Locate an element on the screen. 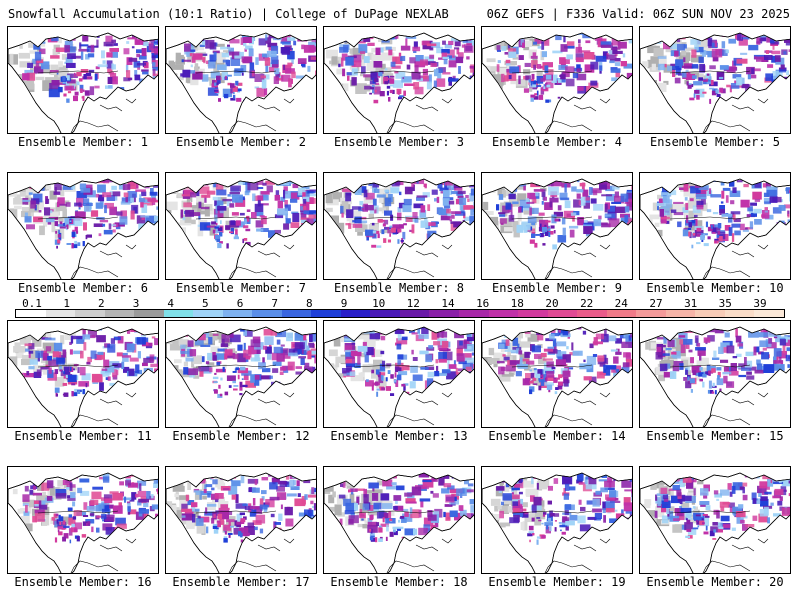 This screenshot has height=600, width=800. ensemble-member-label: Ensemble Member: 2 is located at coordinates (241, 142).